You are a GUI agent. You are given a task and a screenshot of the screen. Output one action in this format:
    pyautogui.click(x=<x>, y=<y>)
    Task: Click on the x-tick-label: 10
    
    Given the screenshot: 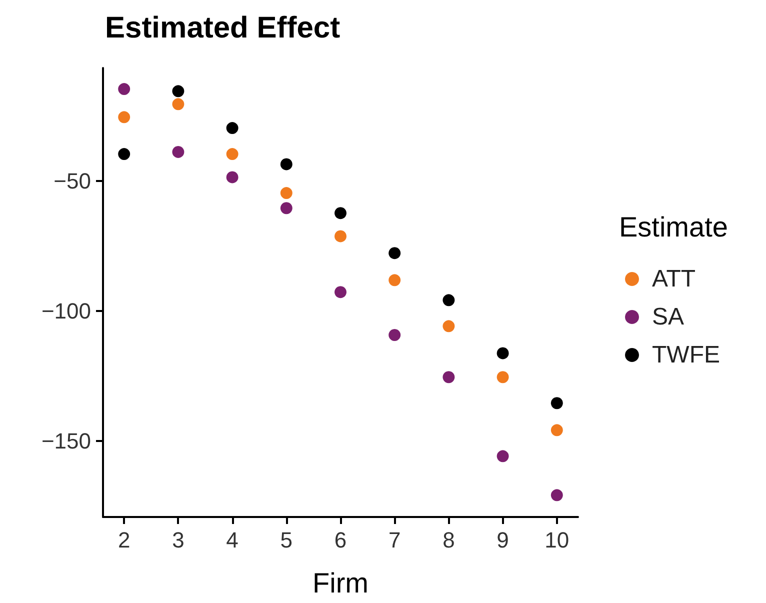 What is the action you would take?
    pyautogui.click(x=557, y=540)
    